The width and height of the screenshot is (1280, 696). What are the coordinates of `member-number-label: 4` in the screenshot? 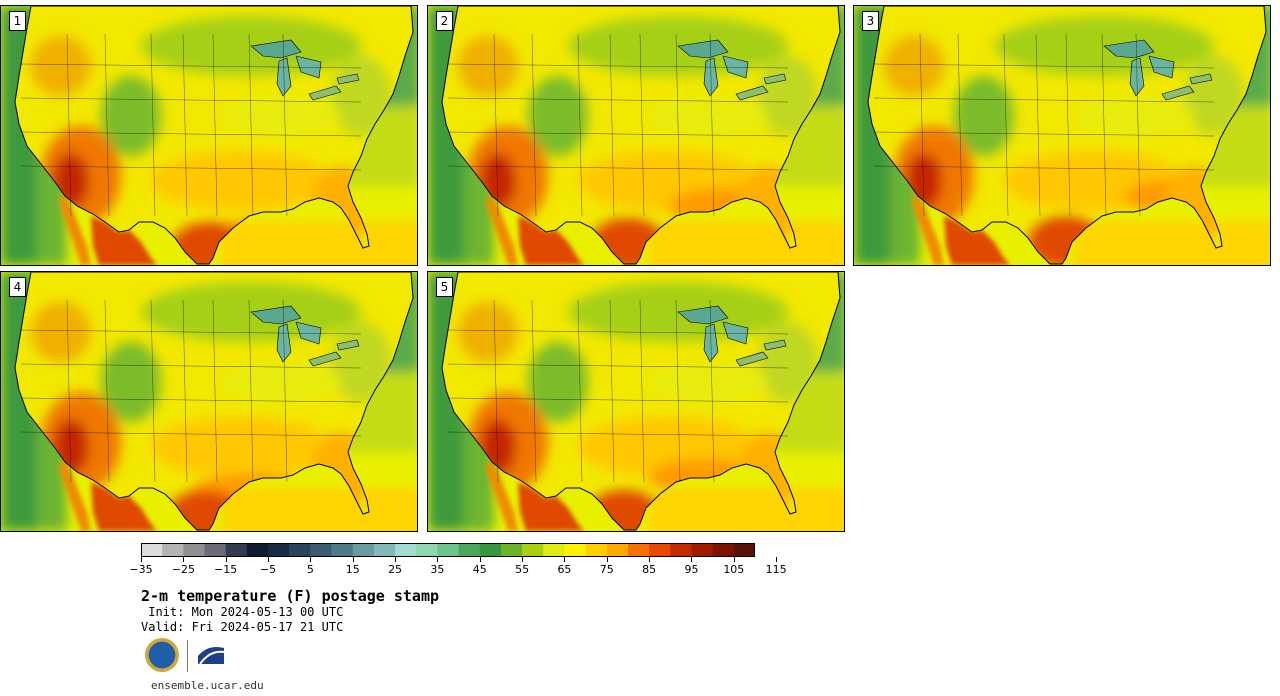 It's located at (17, 287).